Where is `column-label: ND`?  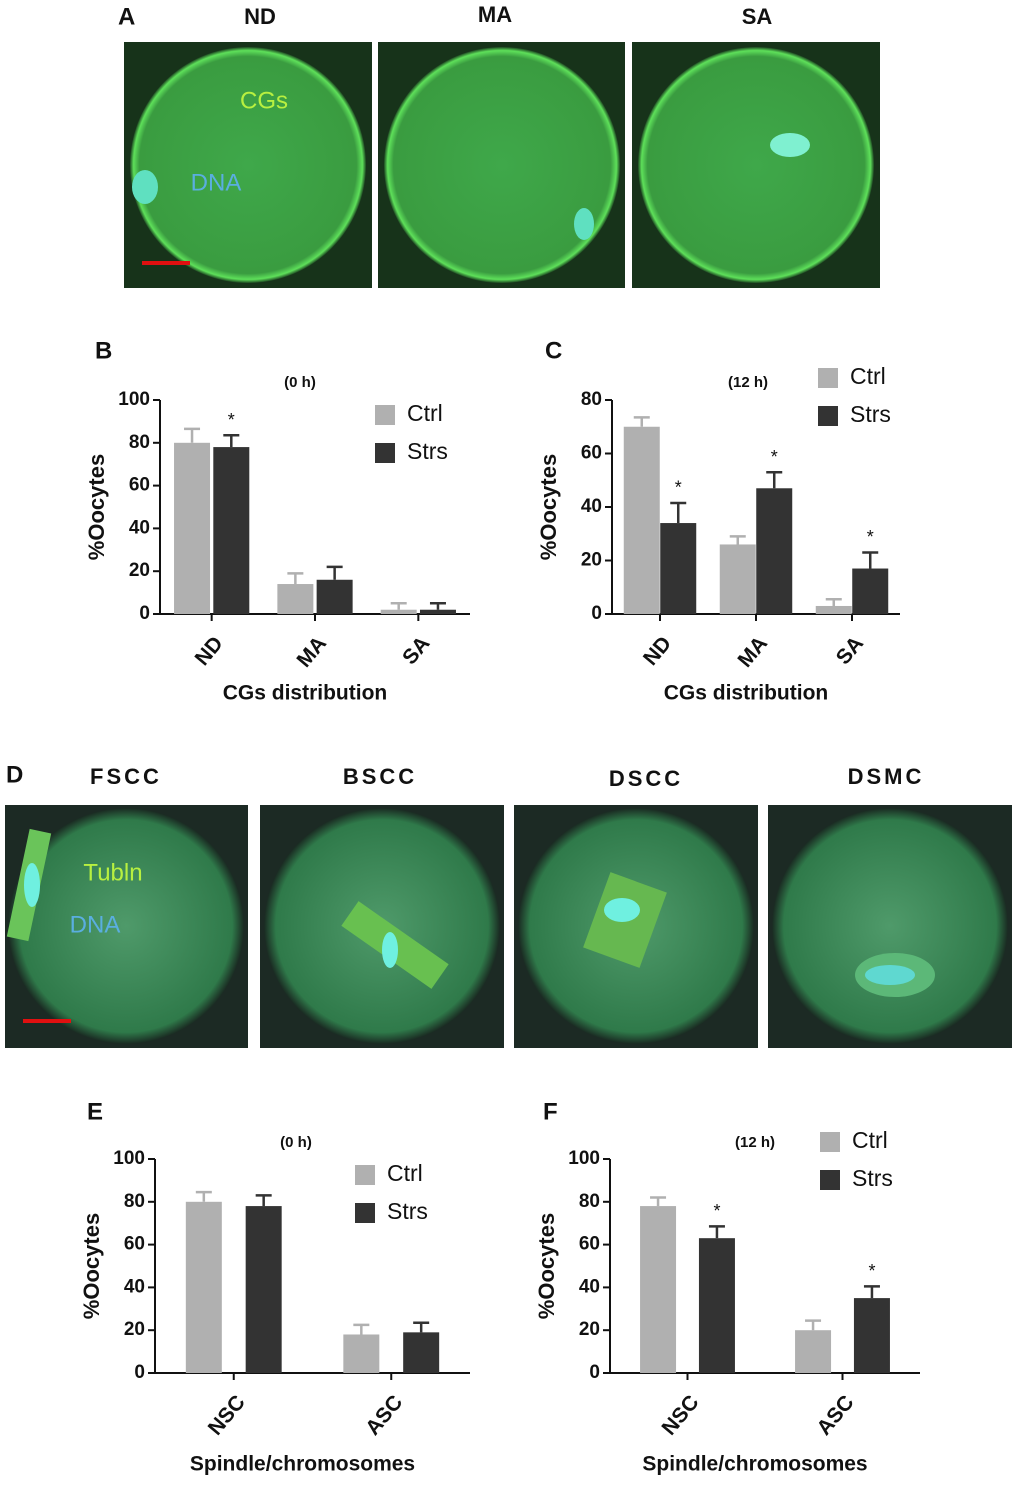
column-label: ND is located at coordinates (260, 16).